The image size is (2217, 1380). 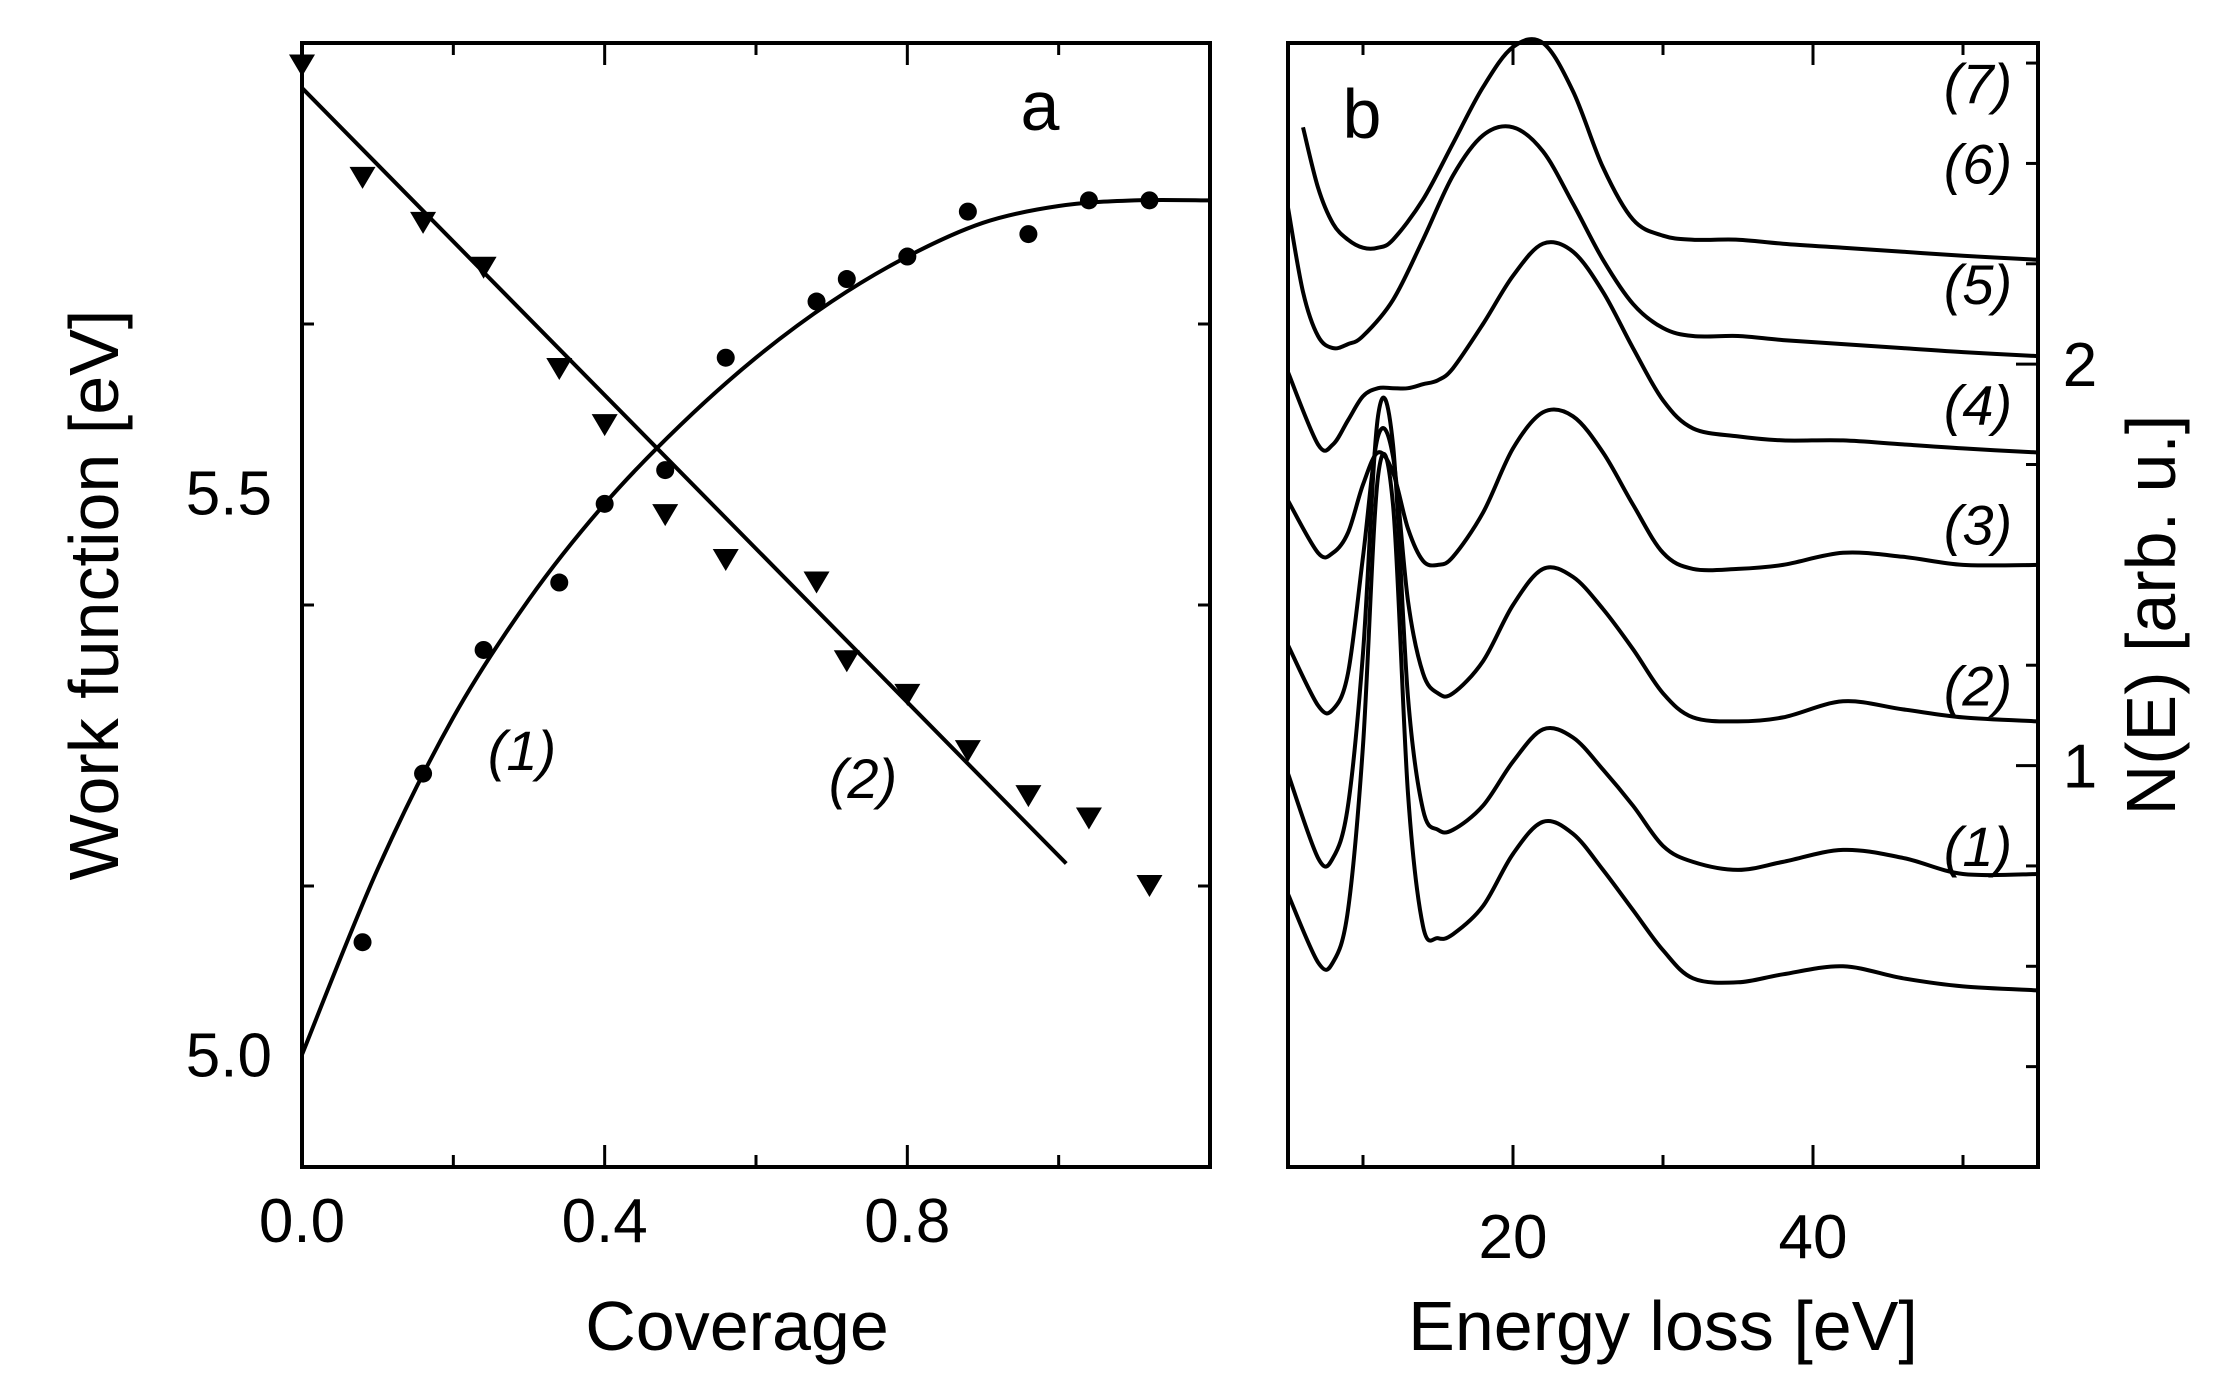 I want to click on panel-a-x-tick-label: 0.8, so click(x=907, y=1221).